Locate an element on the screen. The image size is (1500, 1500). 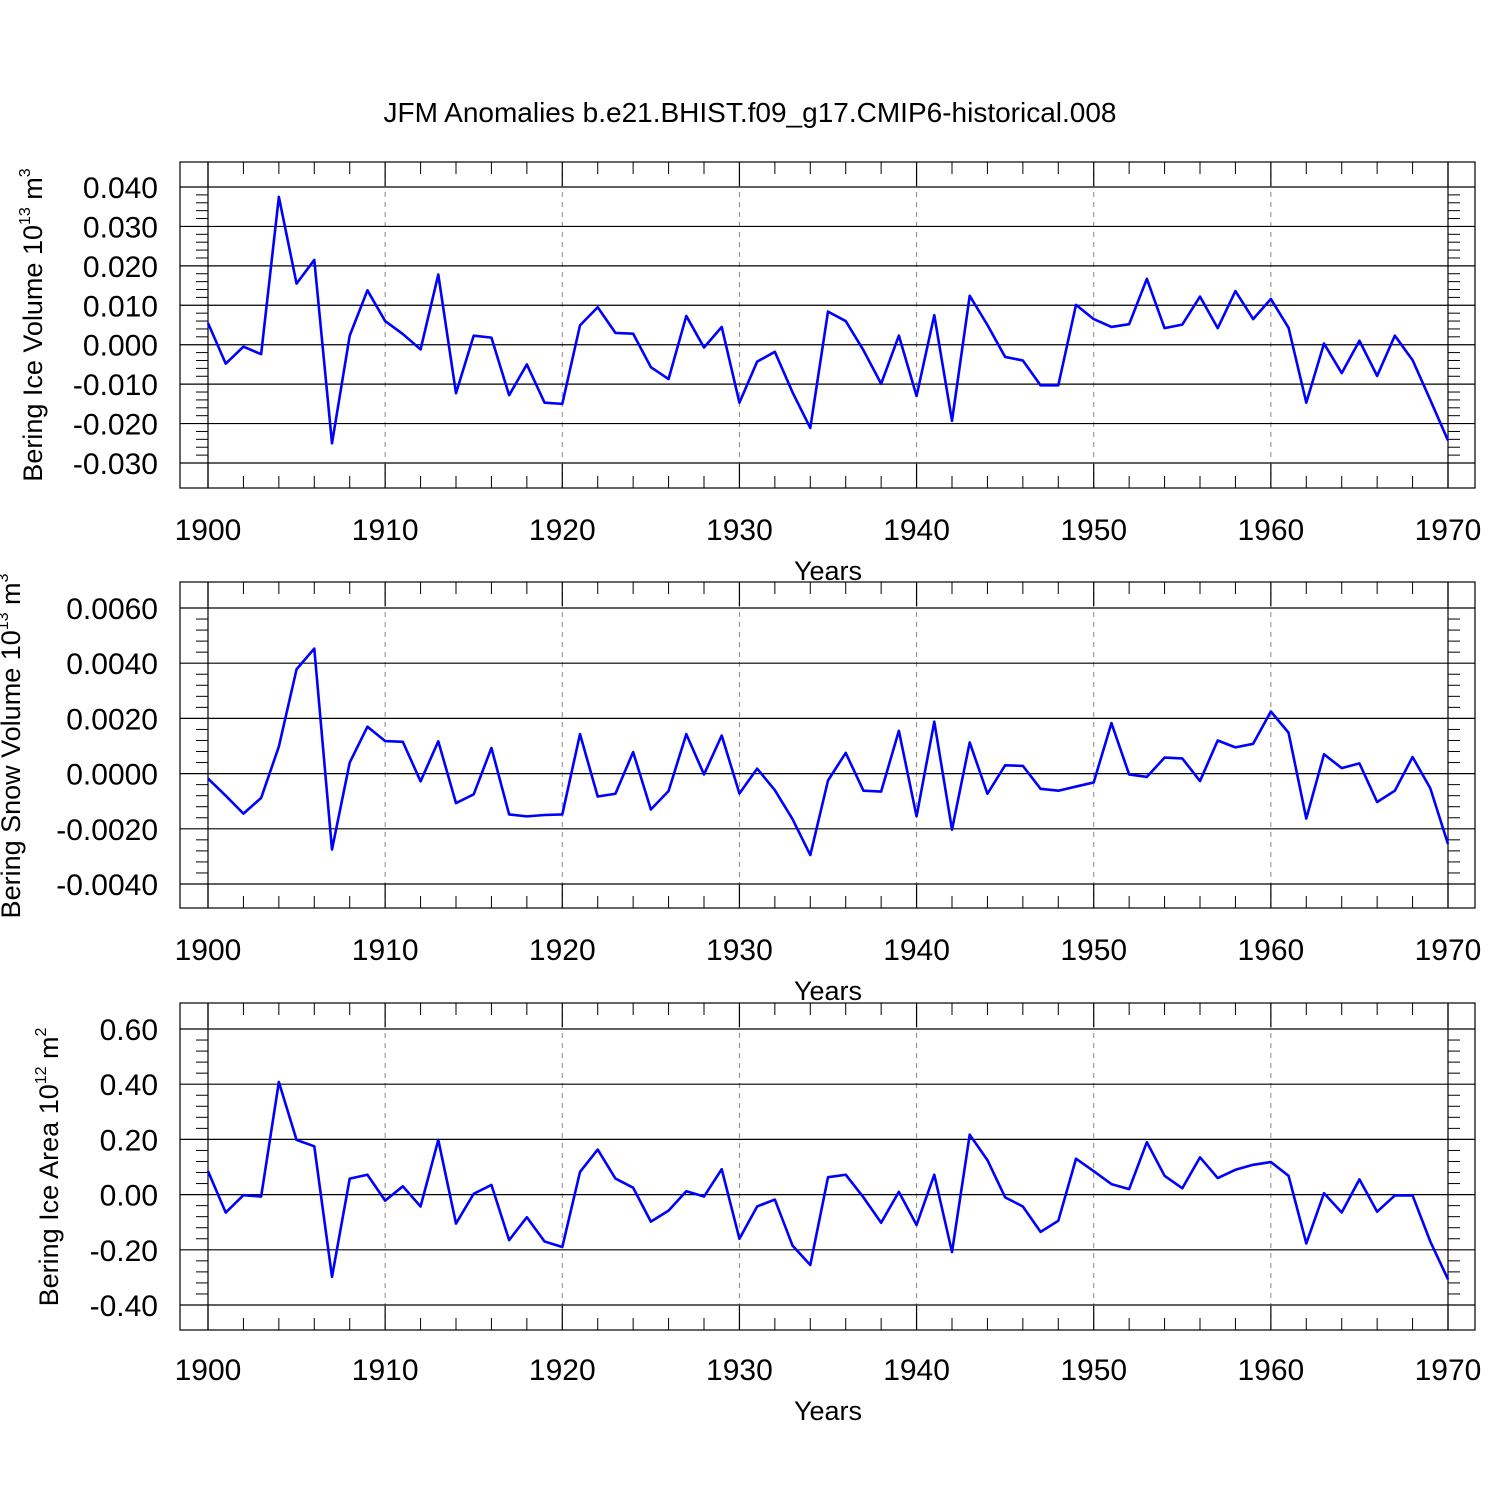
y-tick-label: -0.020 is located at coordinates (115, 425).